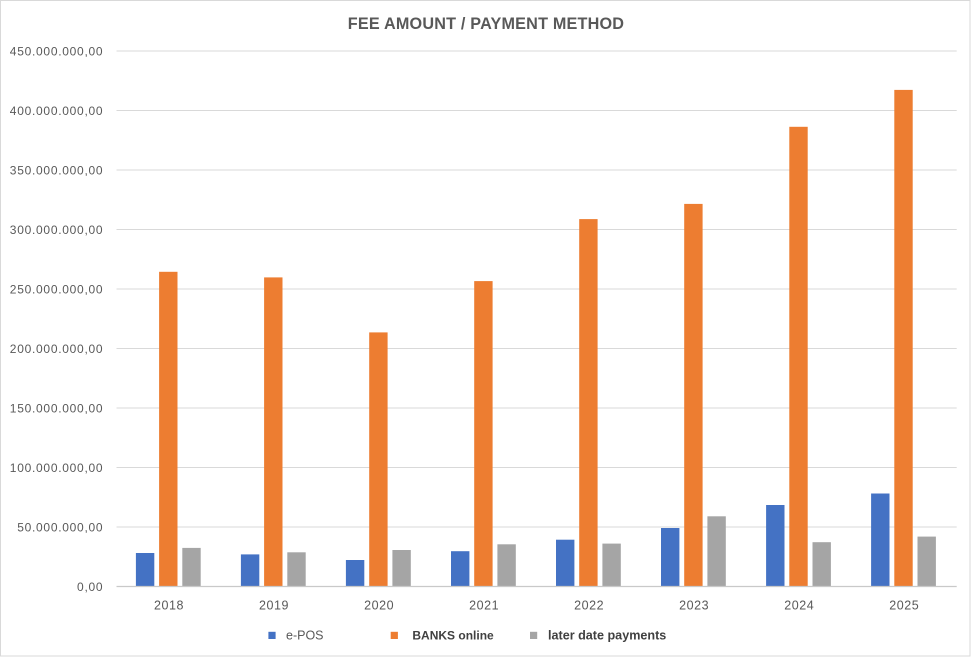 This screenshot has width=971, height=657. I want to click on svg-text: 250.000.000,00, so click(57, 289).